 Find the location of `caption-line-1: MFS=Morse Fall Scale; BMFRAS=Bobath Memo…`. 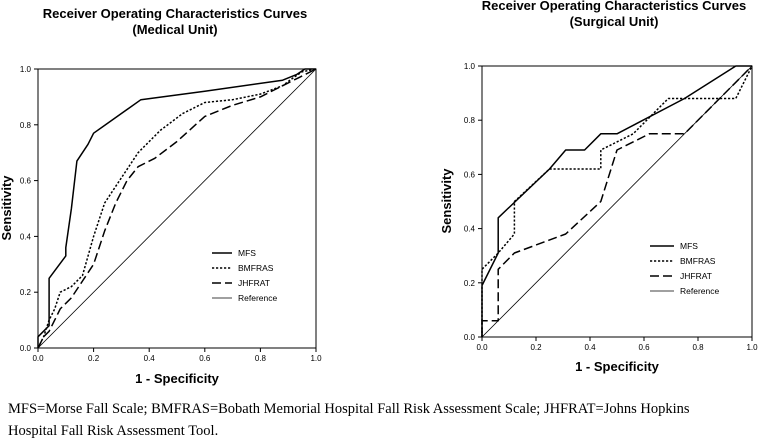

caption-line-1: MFS=Morse Fall Scale; BMFRAS=Bobath Memo… is located at coordinates (349, 409).